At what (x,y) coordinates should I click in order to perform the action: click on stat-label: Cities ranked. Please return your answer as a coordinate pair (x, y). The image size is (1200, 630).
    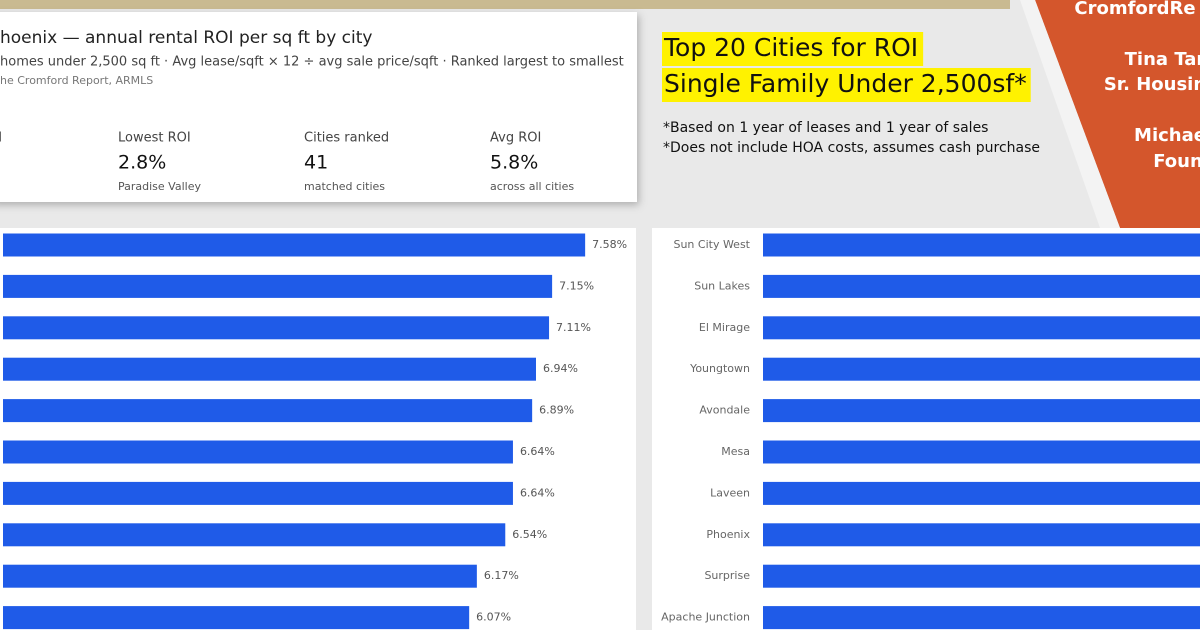
    Looking at the image, I should click on (346, 138).